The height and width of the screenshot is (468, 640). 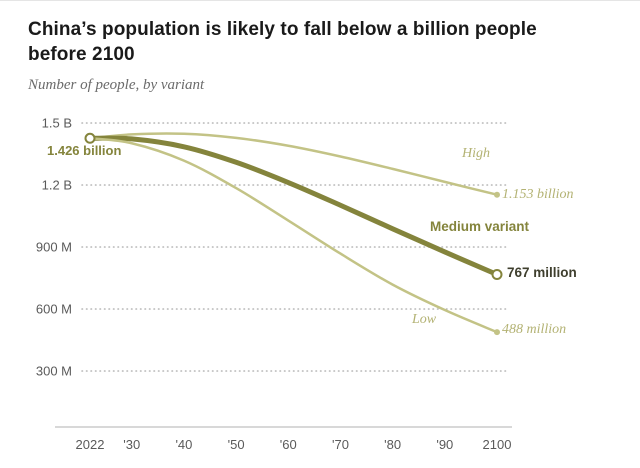 I want to click on annotation-high-end: 1.153 billion, so click(x=538, y=195).